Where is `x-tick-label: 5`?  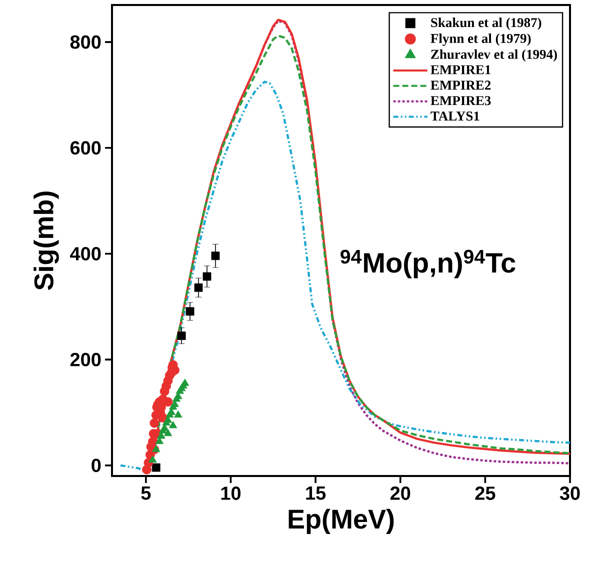
x-tick-label: 5 is located at coordinates (146, 493).